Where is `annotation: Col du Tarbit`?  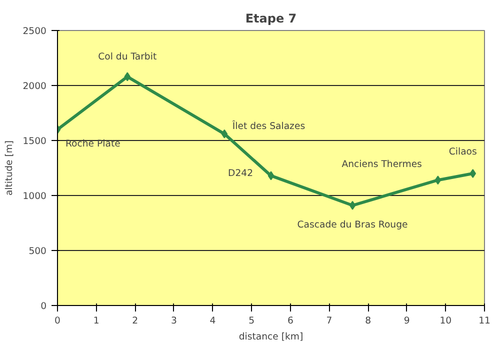 annotation: Col du Tarbit is located at coordinates (127, 57).